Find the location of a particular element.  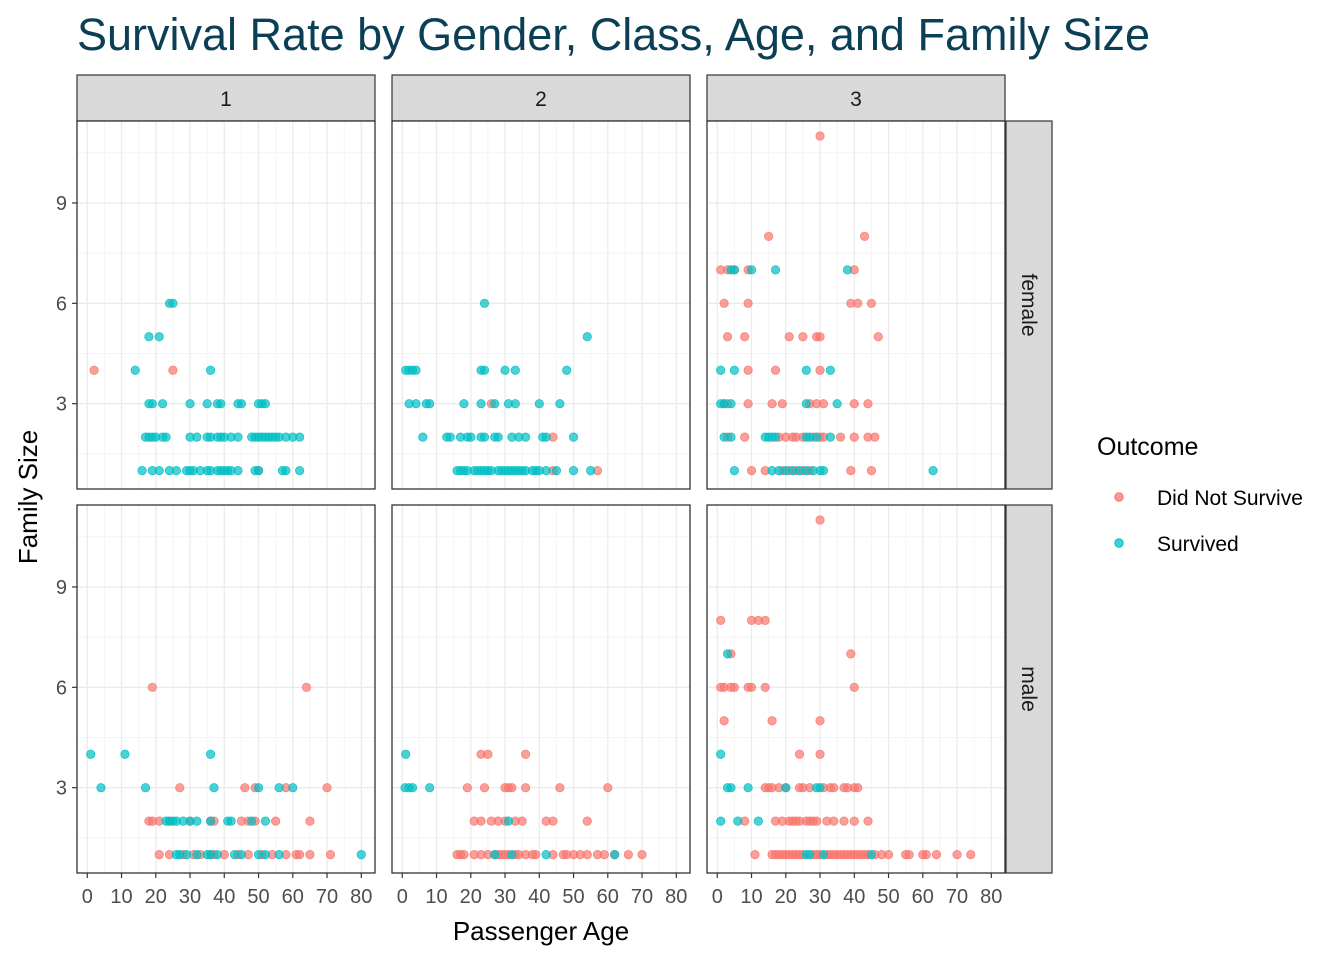

legend-label-did-not-survive: Did Not Survive is located at coordinates (1230, 498).